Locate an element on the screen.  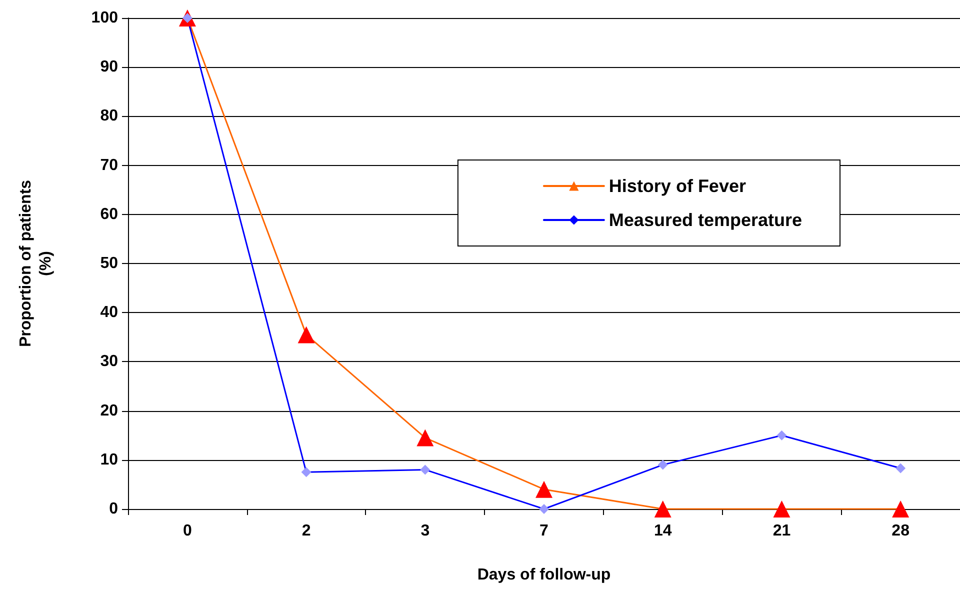
y-tick-label: 20 is located at coordinates (109, 411).